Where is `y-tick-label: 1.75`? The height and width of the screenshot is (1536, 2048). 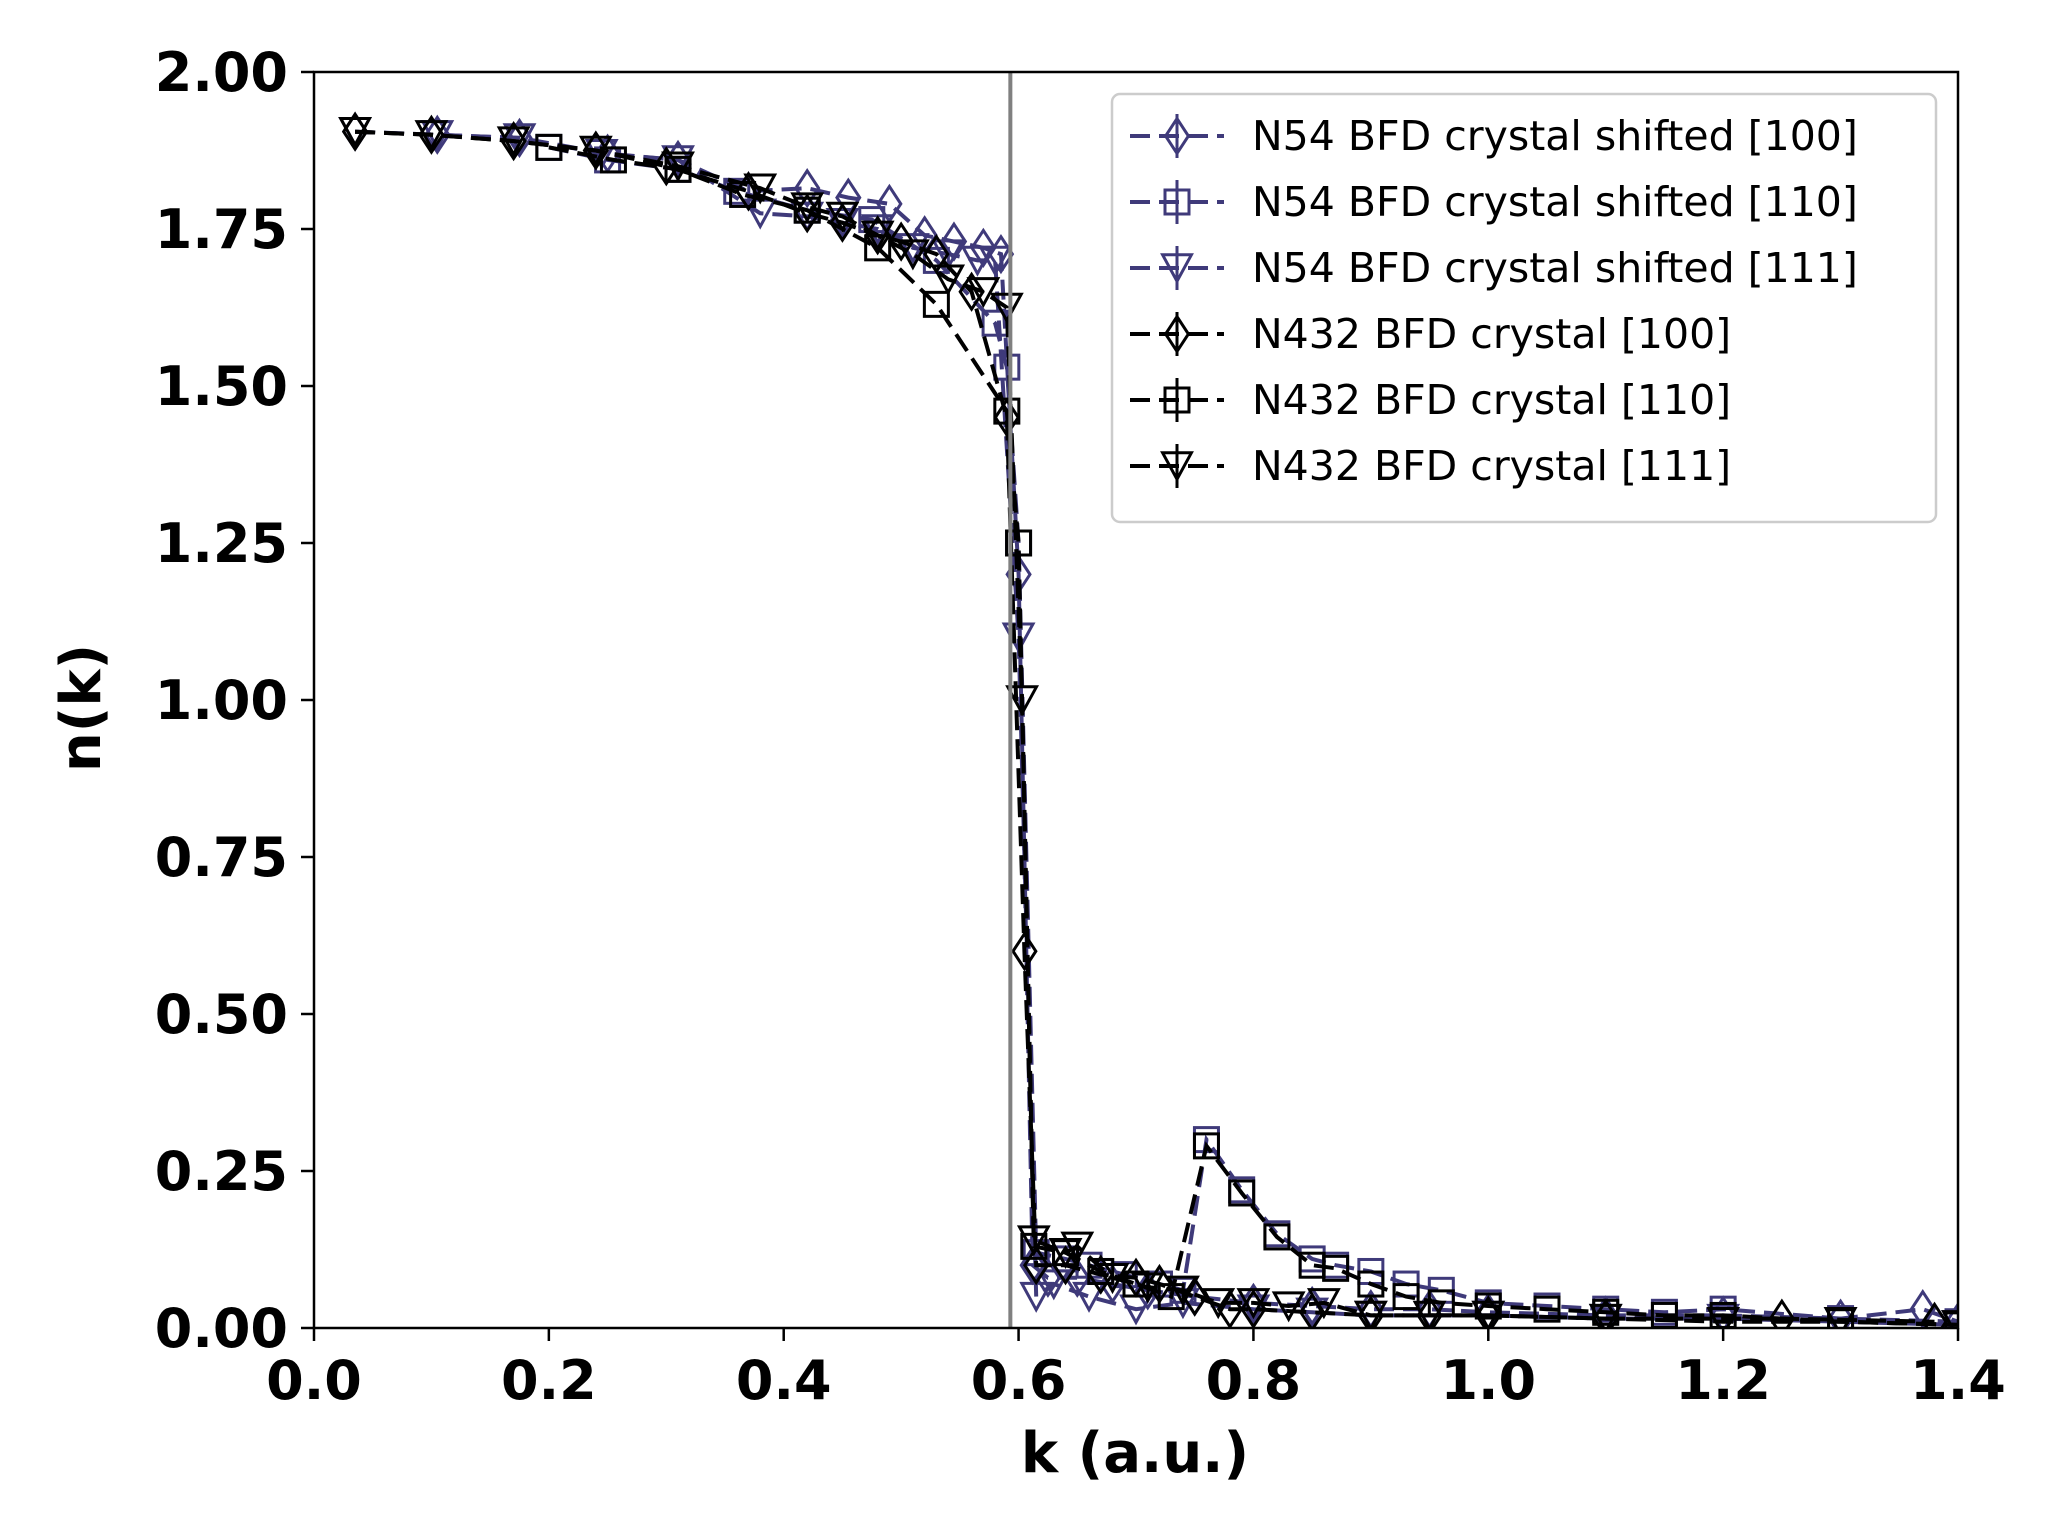 y-tick-label: 1.75 is located at coordinates (221, 229).